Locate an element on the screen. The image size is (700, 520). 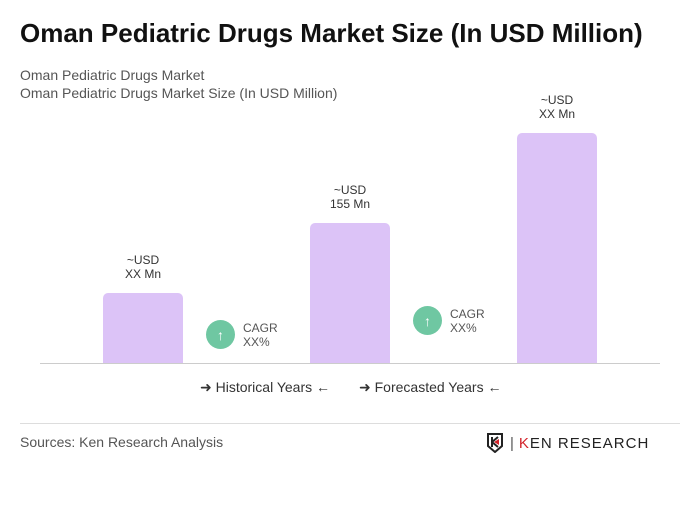
data-label: ~USD 155 Mn is located at coordinates (350, 197).